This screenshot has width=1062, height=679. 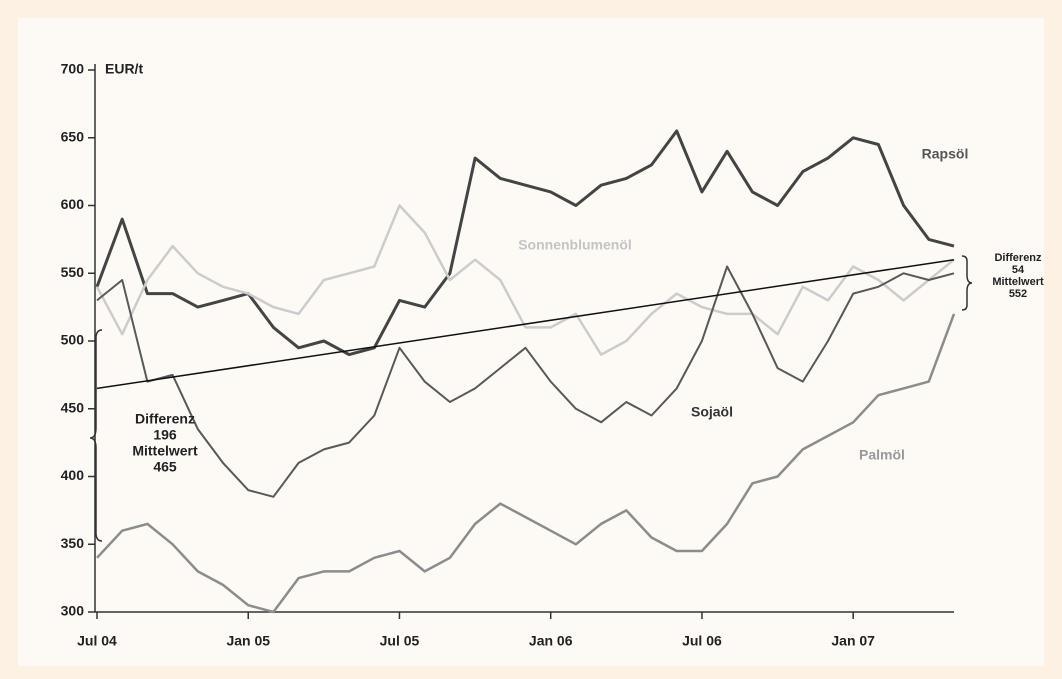 What do you see at coordinates (165, 435) in the screenshot?
I see `annotation: 196` at bounding box center [165, 435].